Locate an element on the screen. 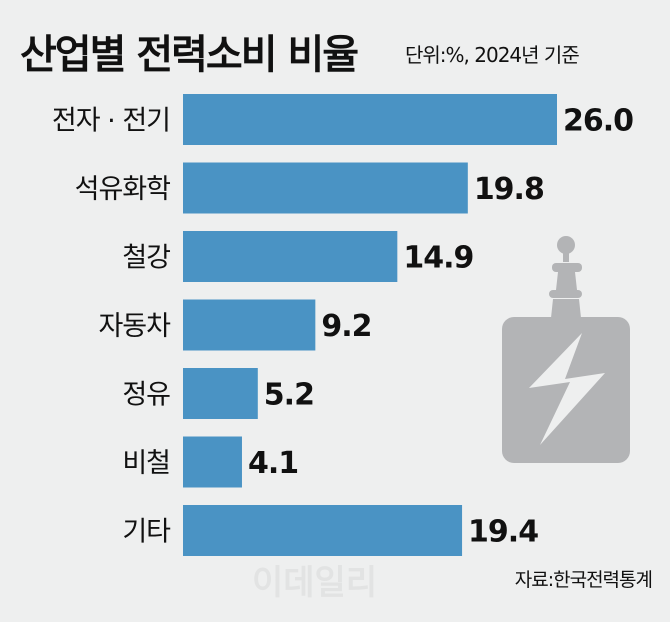 Image resolution: width=670 pixels, height=622 pixels. category-label: 자동차 is located at coordinates (134, 326).